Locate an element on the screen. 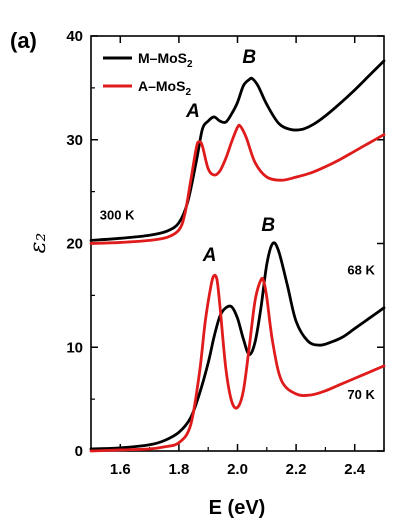 The height and width of the screenshot is (532, 404). y-tick-label: 10 is located at coordinates (74, 347).